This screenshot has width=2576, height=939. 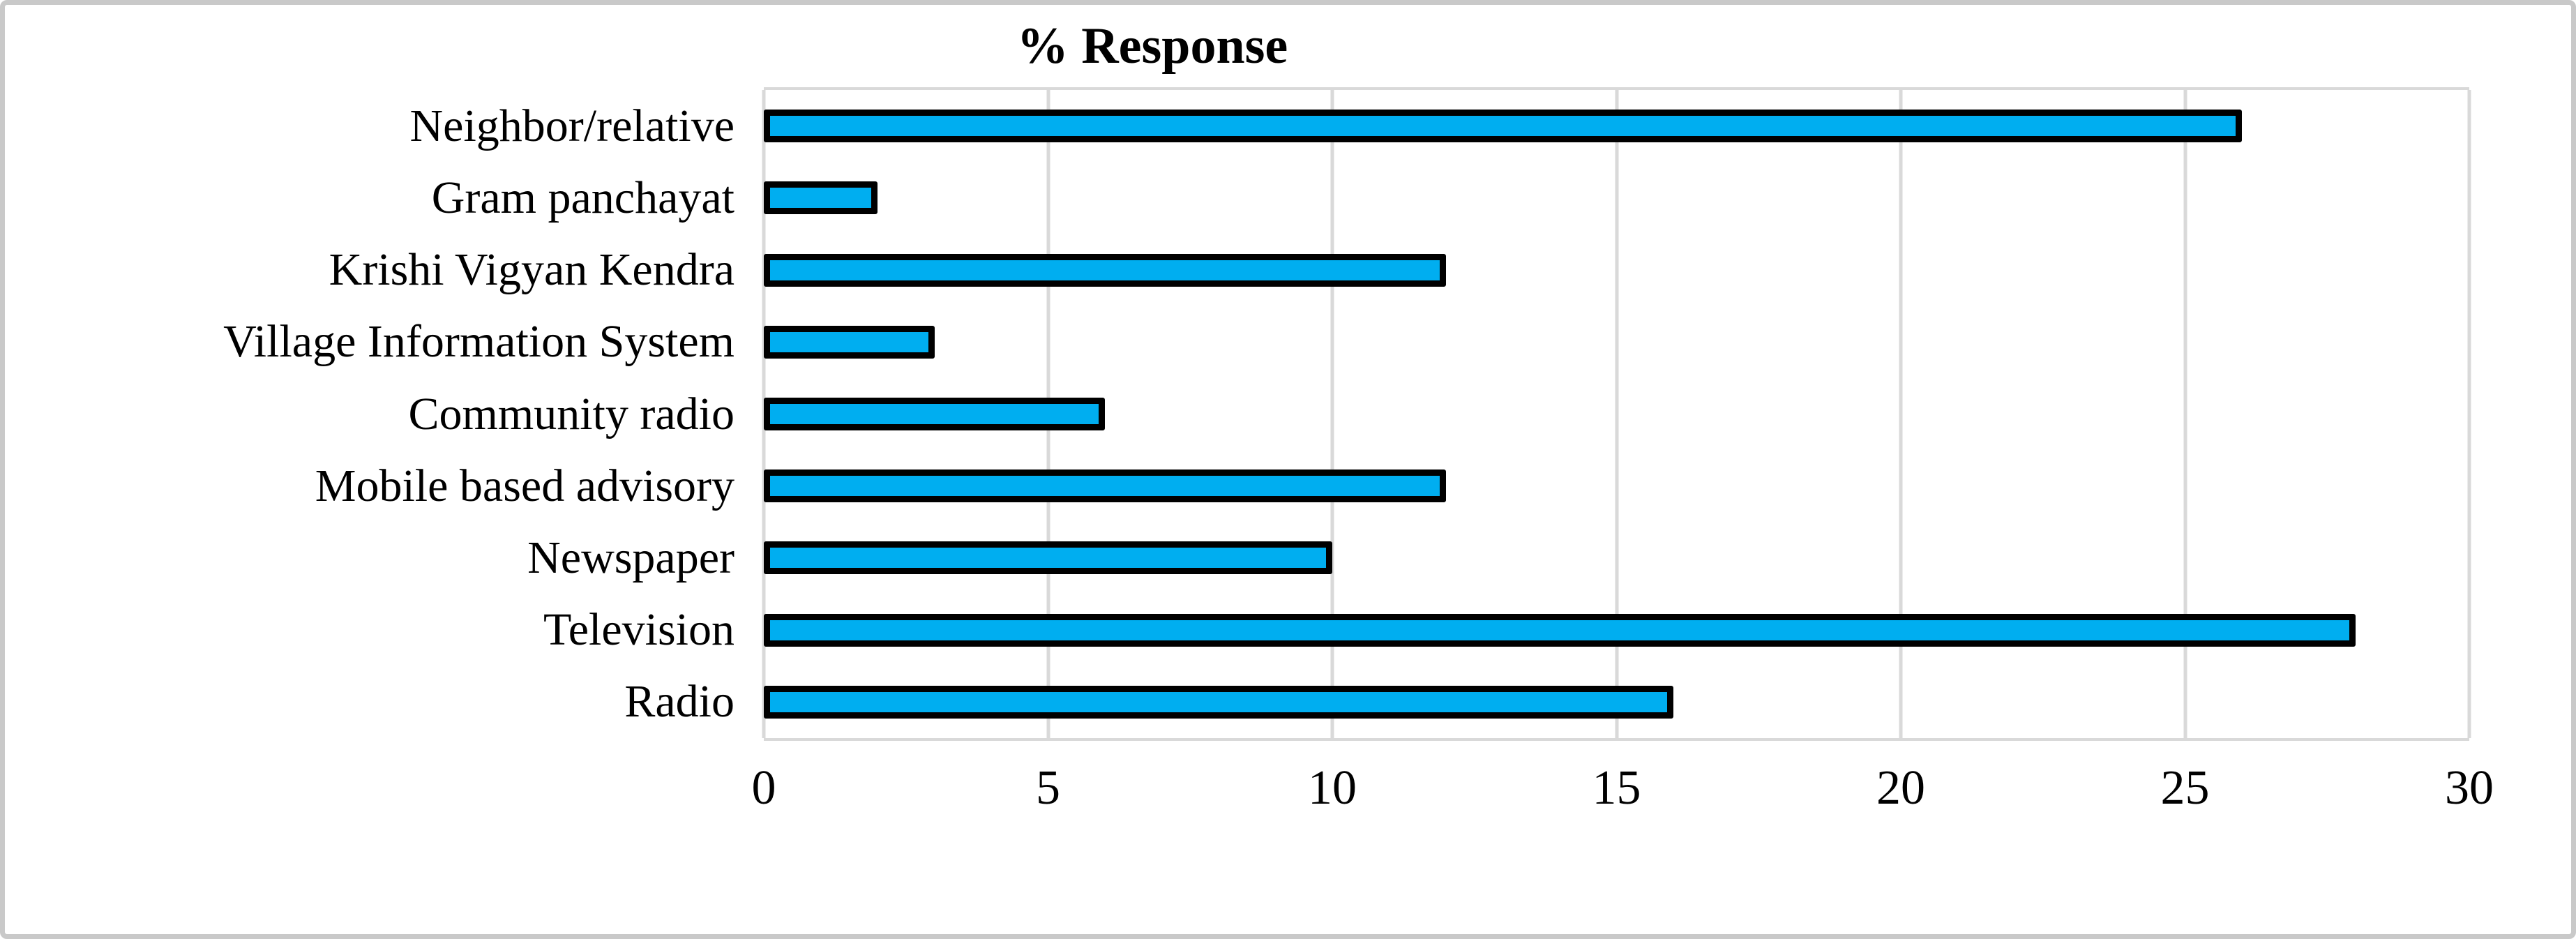 What do you see at coordinates (571, 414) in the screenshot?
I see `category-label-5: Community radio` at bounding box center [571, 414].